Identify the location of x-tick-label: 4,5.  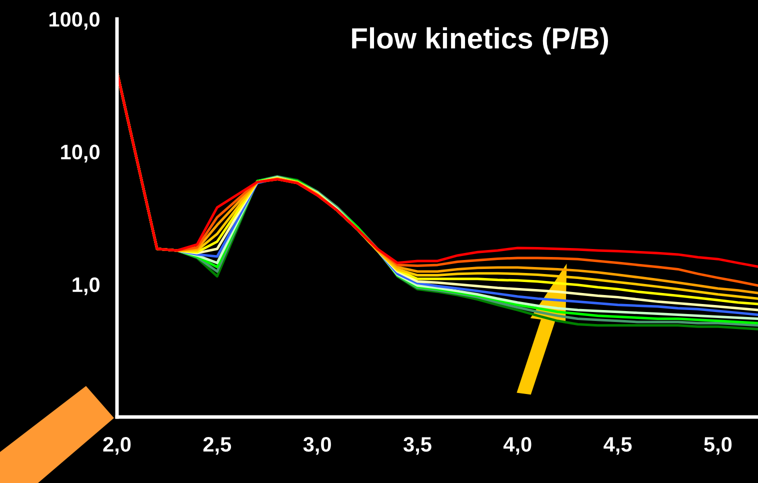
(618, 446).